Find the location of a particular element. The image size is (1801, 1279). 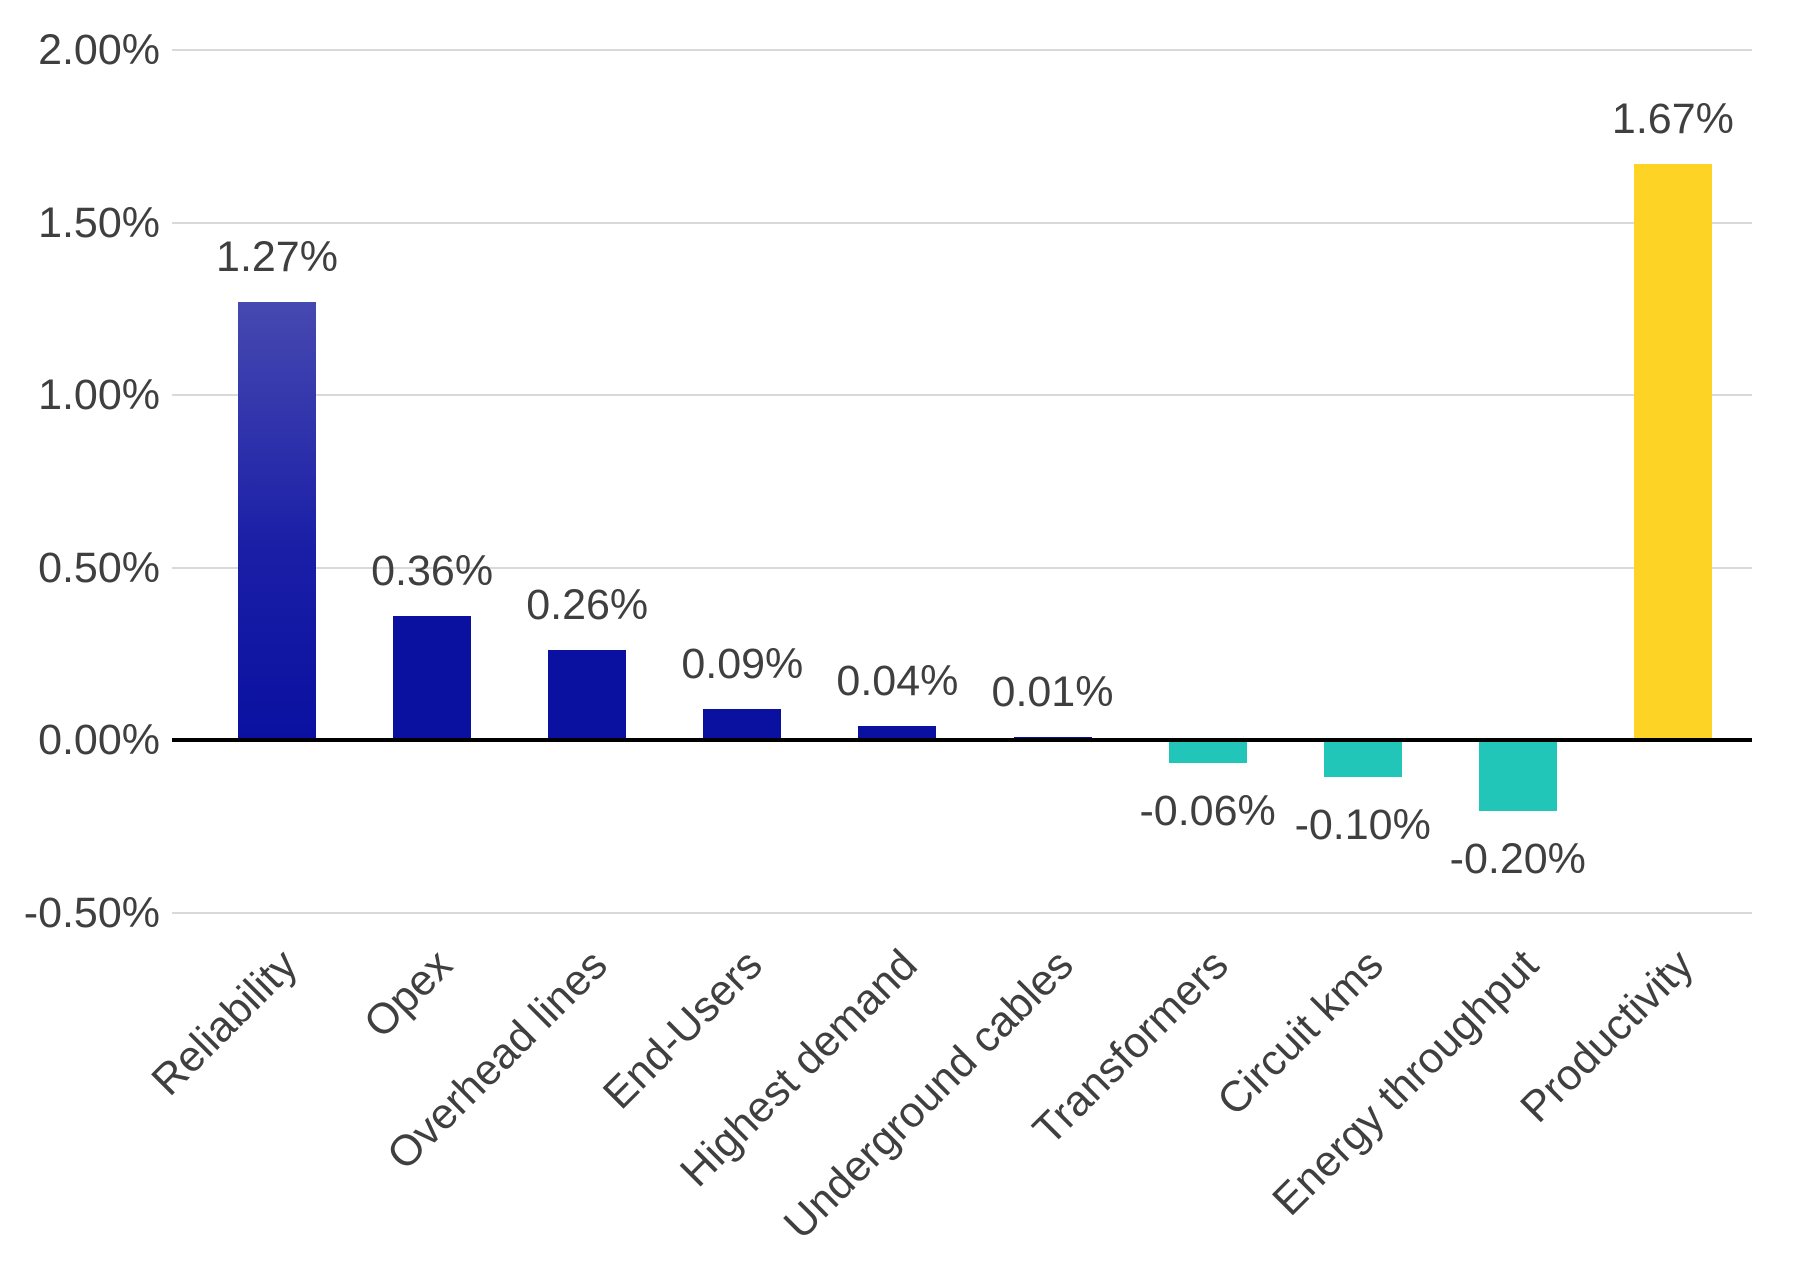

y-axis-tick-label: -0.50% is located at coordinates (91, 912).